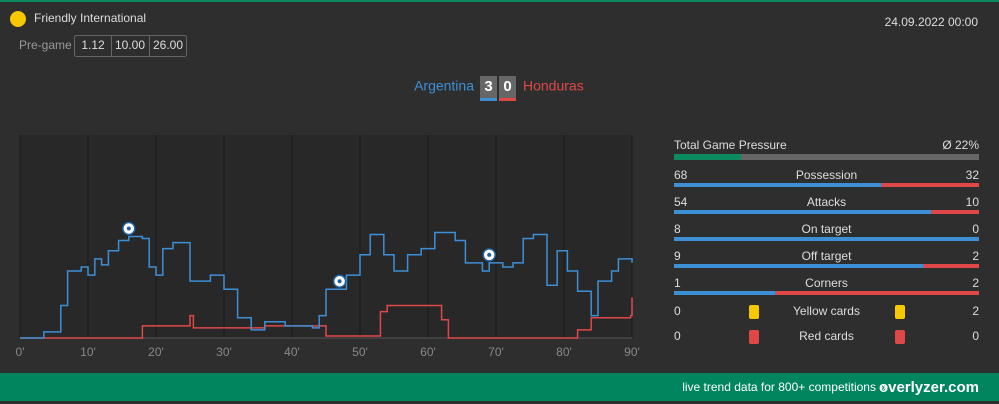 The width and height of the screenshot is (999, 404). Describe the element at coordinates (975, 336) in the screenshot. I see `card-away: 0` at that location.